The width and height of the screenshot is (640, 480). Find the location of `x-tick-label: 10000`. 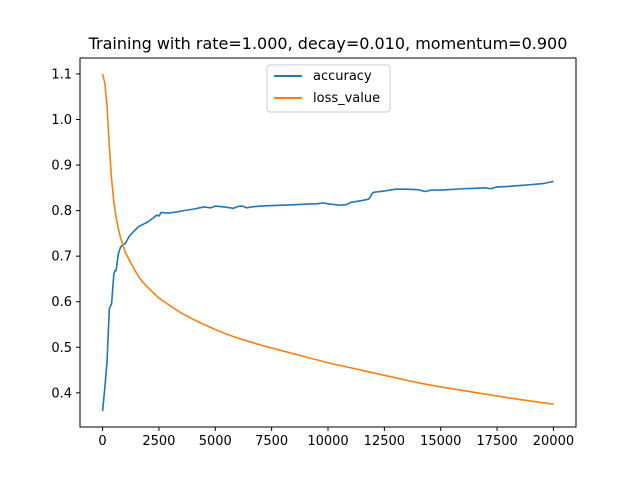

x-tick-label: 10000 is located at coordinates (327, 441).